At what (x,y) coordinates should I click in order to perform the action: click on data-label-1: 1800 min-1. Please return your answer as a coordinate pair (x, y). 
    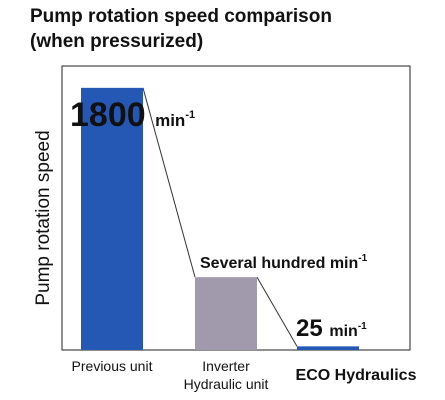
    Looking at the image, I should click on (132, 115).